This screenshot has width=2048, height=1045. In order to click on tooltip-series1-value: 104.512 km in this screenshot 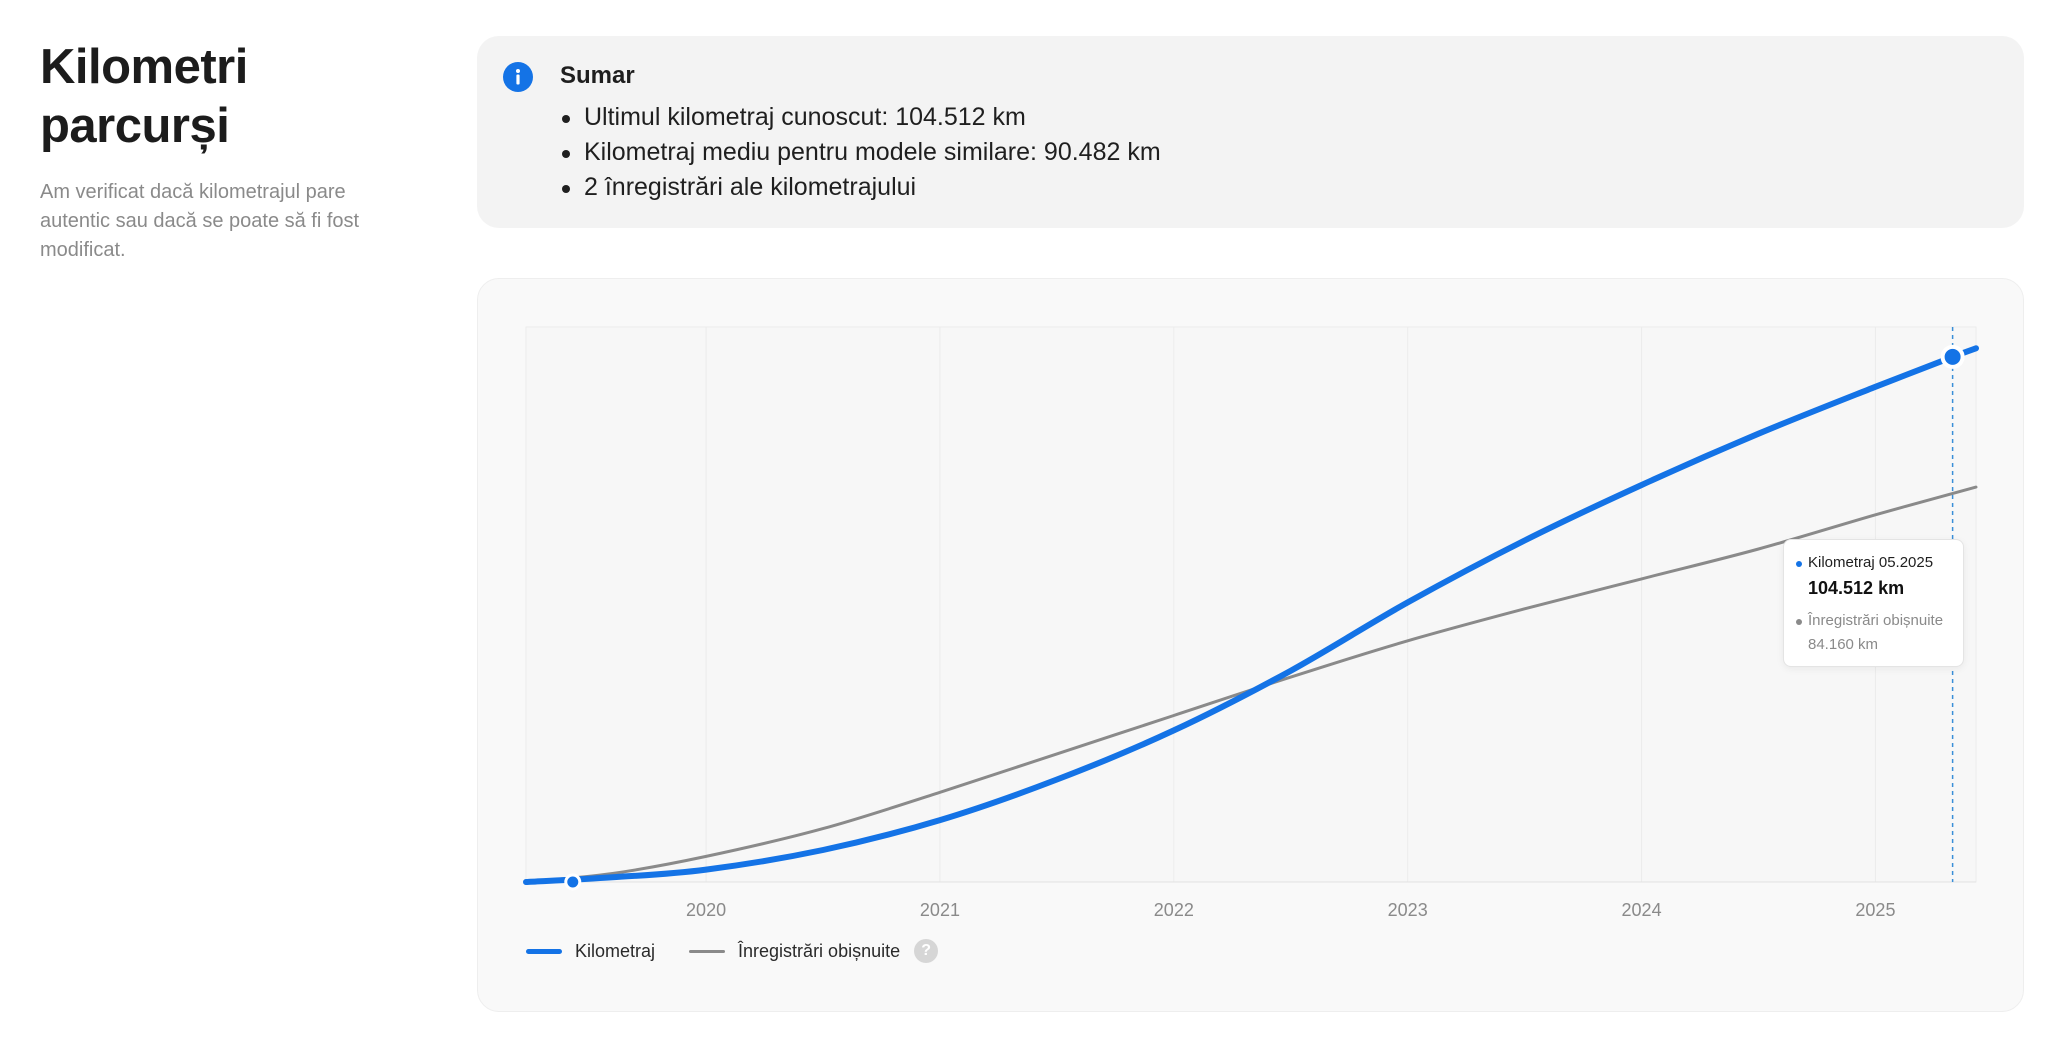, I will do `click(1856, 588)`.